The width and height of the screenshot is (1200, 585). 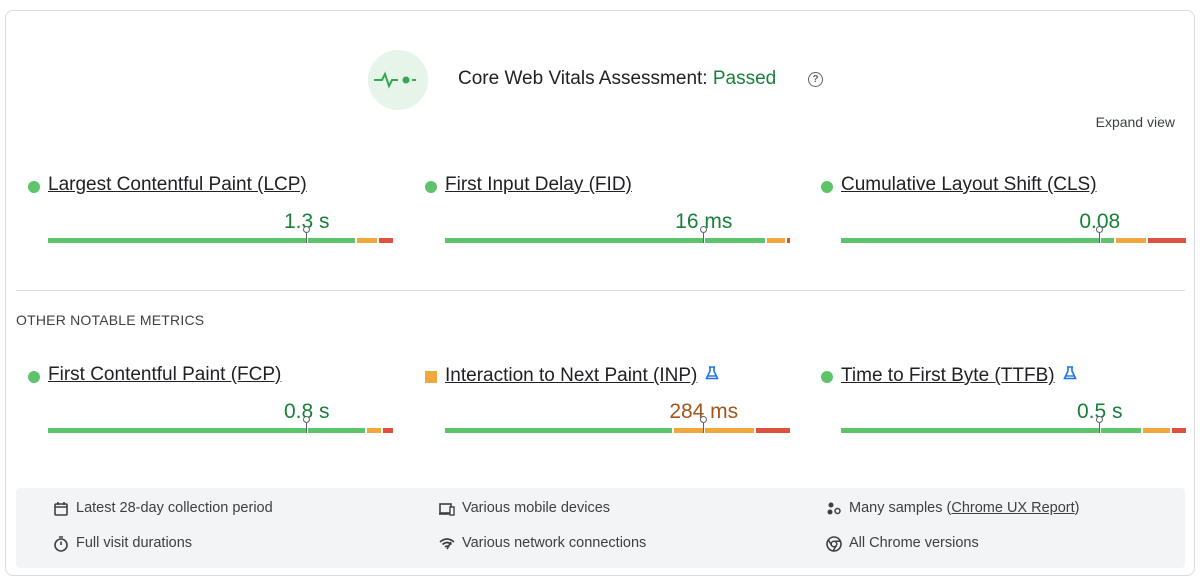 What do you see at coordinates (704, 221) in the screenshot?
I see `metric-value: 16 ms` at bounding box center [704, 221].